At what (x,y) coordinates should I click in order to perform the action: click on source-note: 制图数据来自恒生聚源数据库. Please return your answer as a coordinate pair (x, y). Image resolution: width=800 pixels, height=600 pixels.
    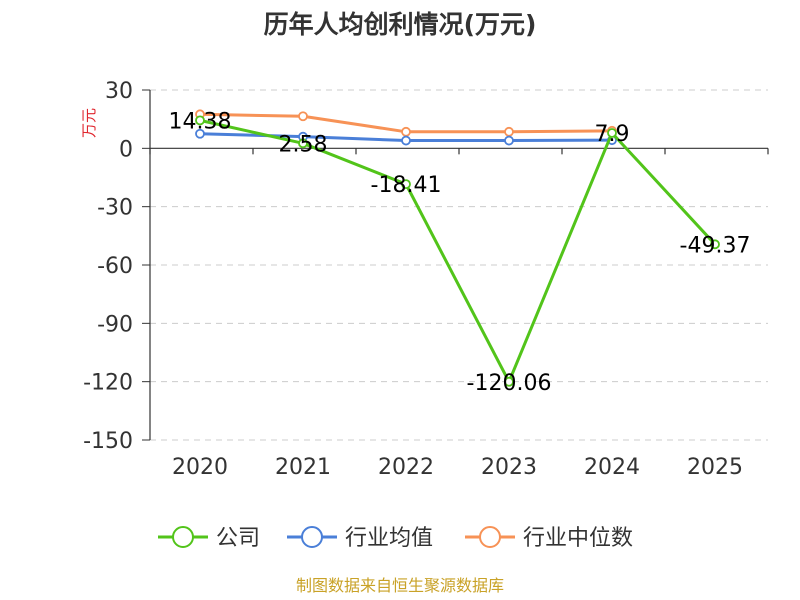
    Looking at the image, I should click on (400, 585).